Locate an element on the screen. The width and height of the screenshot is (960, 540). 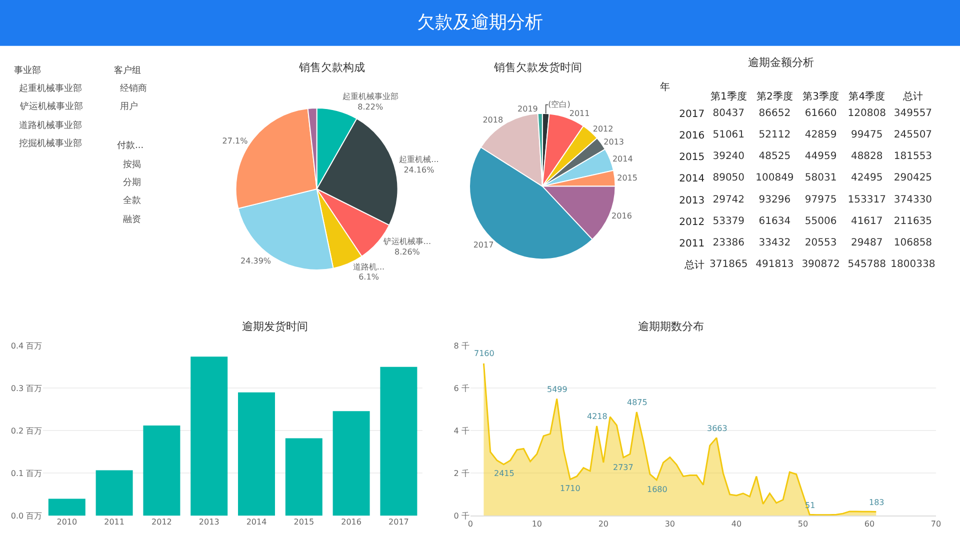
data-label: 545788 is located at coordinates (867, 264).